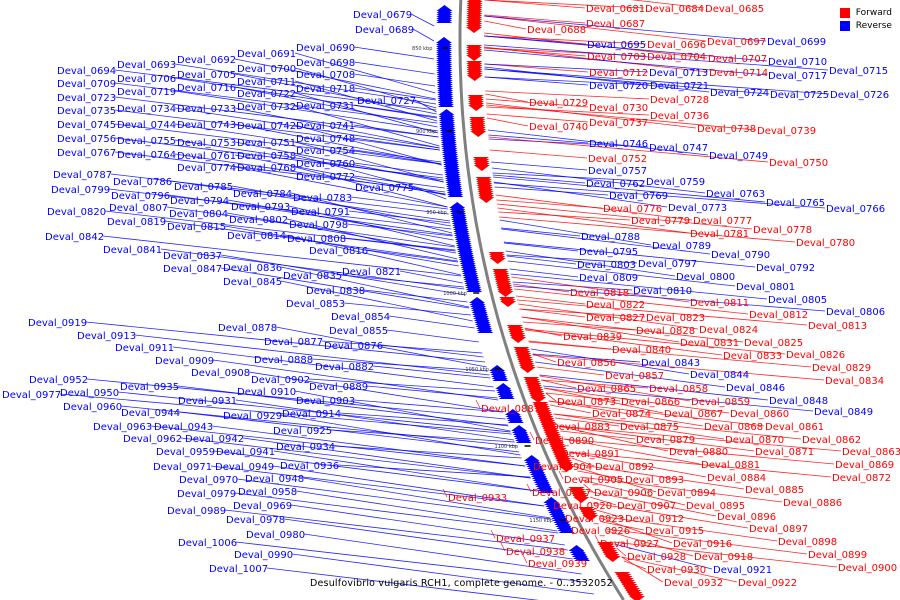 This screenshot has height=600, width=900. What do you see at coordinates (592, 337) in the screenshot?
I see `gene-label: Deval_0839` at bounding box center [592, 337].